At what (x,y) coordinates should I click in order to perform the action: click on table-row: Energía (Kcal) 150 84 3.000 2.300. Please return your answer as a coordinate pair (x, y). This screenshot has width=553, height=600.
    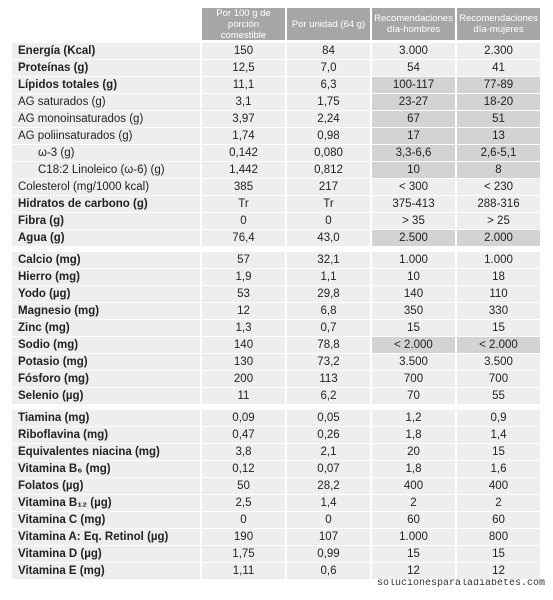
    Looking at the image, I should click on (277, 51).